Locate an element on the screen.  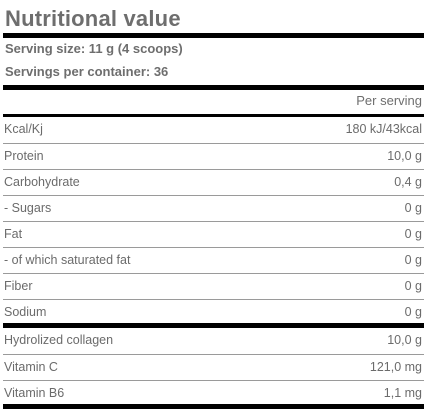
row-value: 1,1 mg is located at coordinates (402, 393).